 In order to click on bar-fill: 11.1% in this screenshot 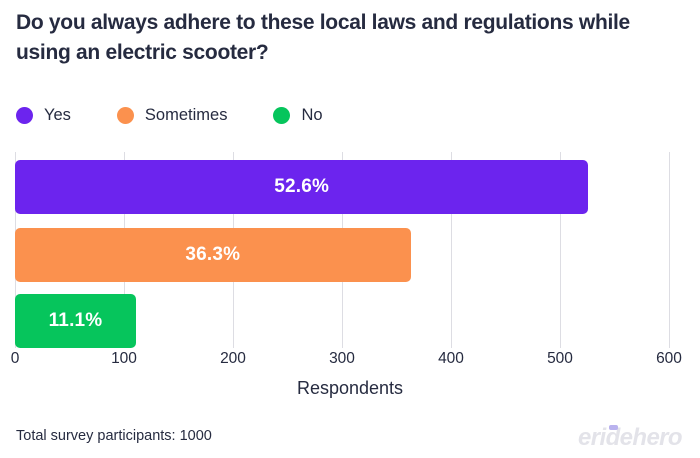, I will do `click(75, 321)`.